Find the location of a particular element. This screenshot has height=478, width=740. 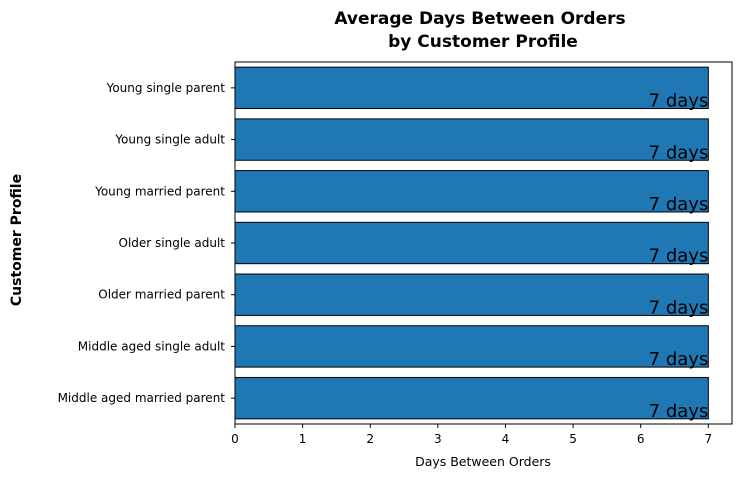

y-tick-label: Young single adult is located at coordinates (169, 140).